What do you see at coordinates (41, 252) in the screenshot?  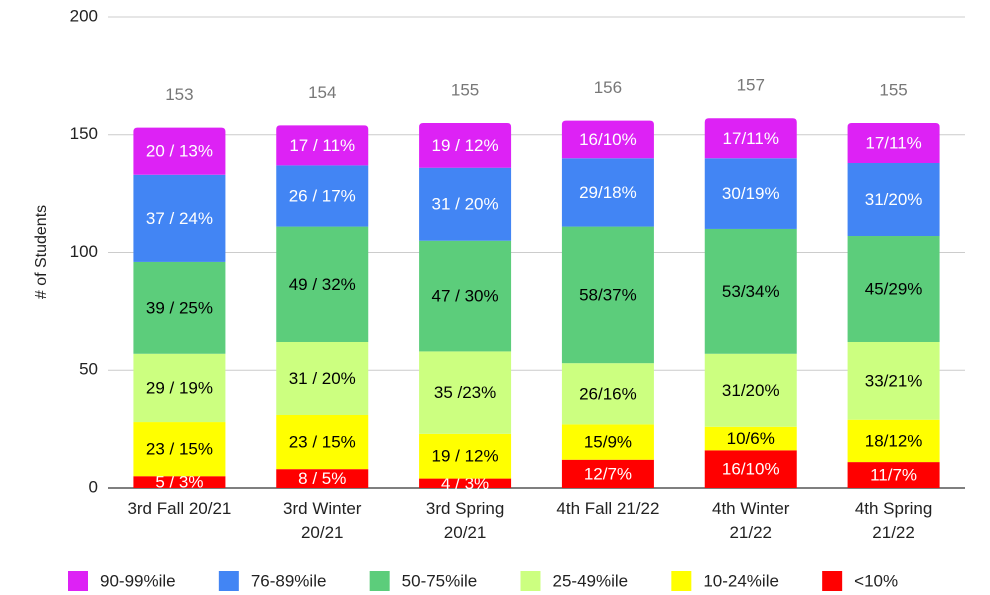 I see `y-axis-label: # of Students` at bounding box center [41, 252].